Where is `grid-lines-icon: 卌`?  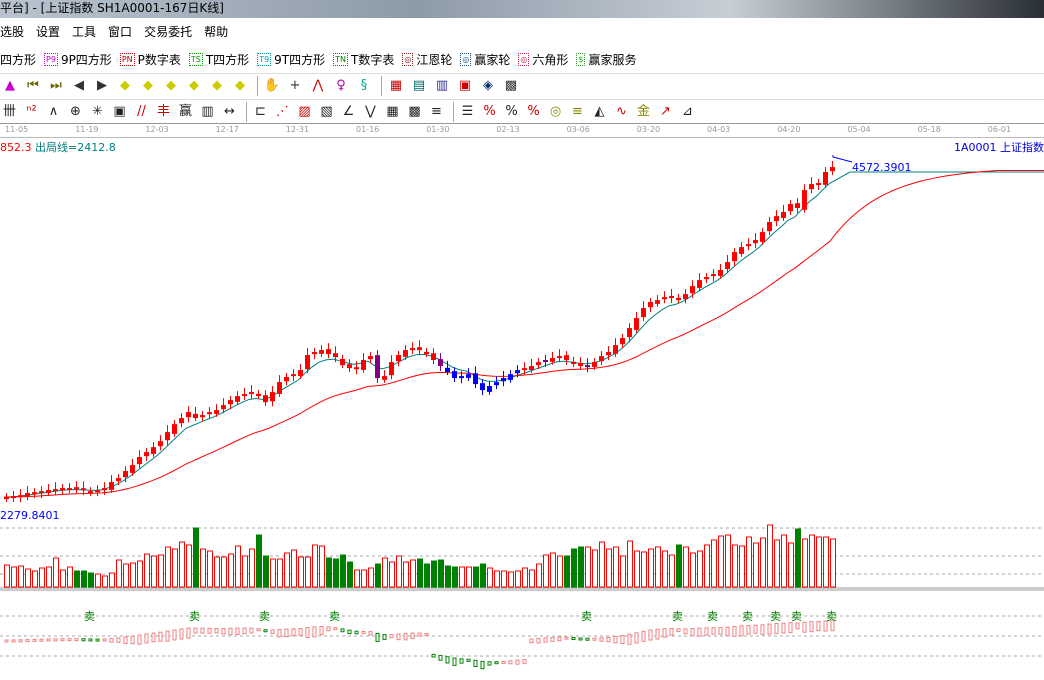
grid-lines-icon: 卌 is located at coordinates (9, 111).